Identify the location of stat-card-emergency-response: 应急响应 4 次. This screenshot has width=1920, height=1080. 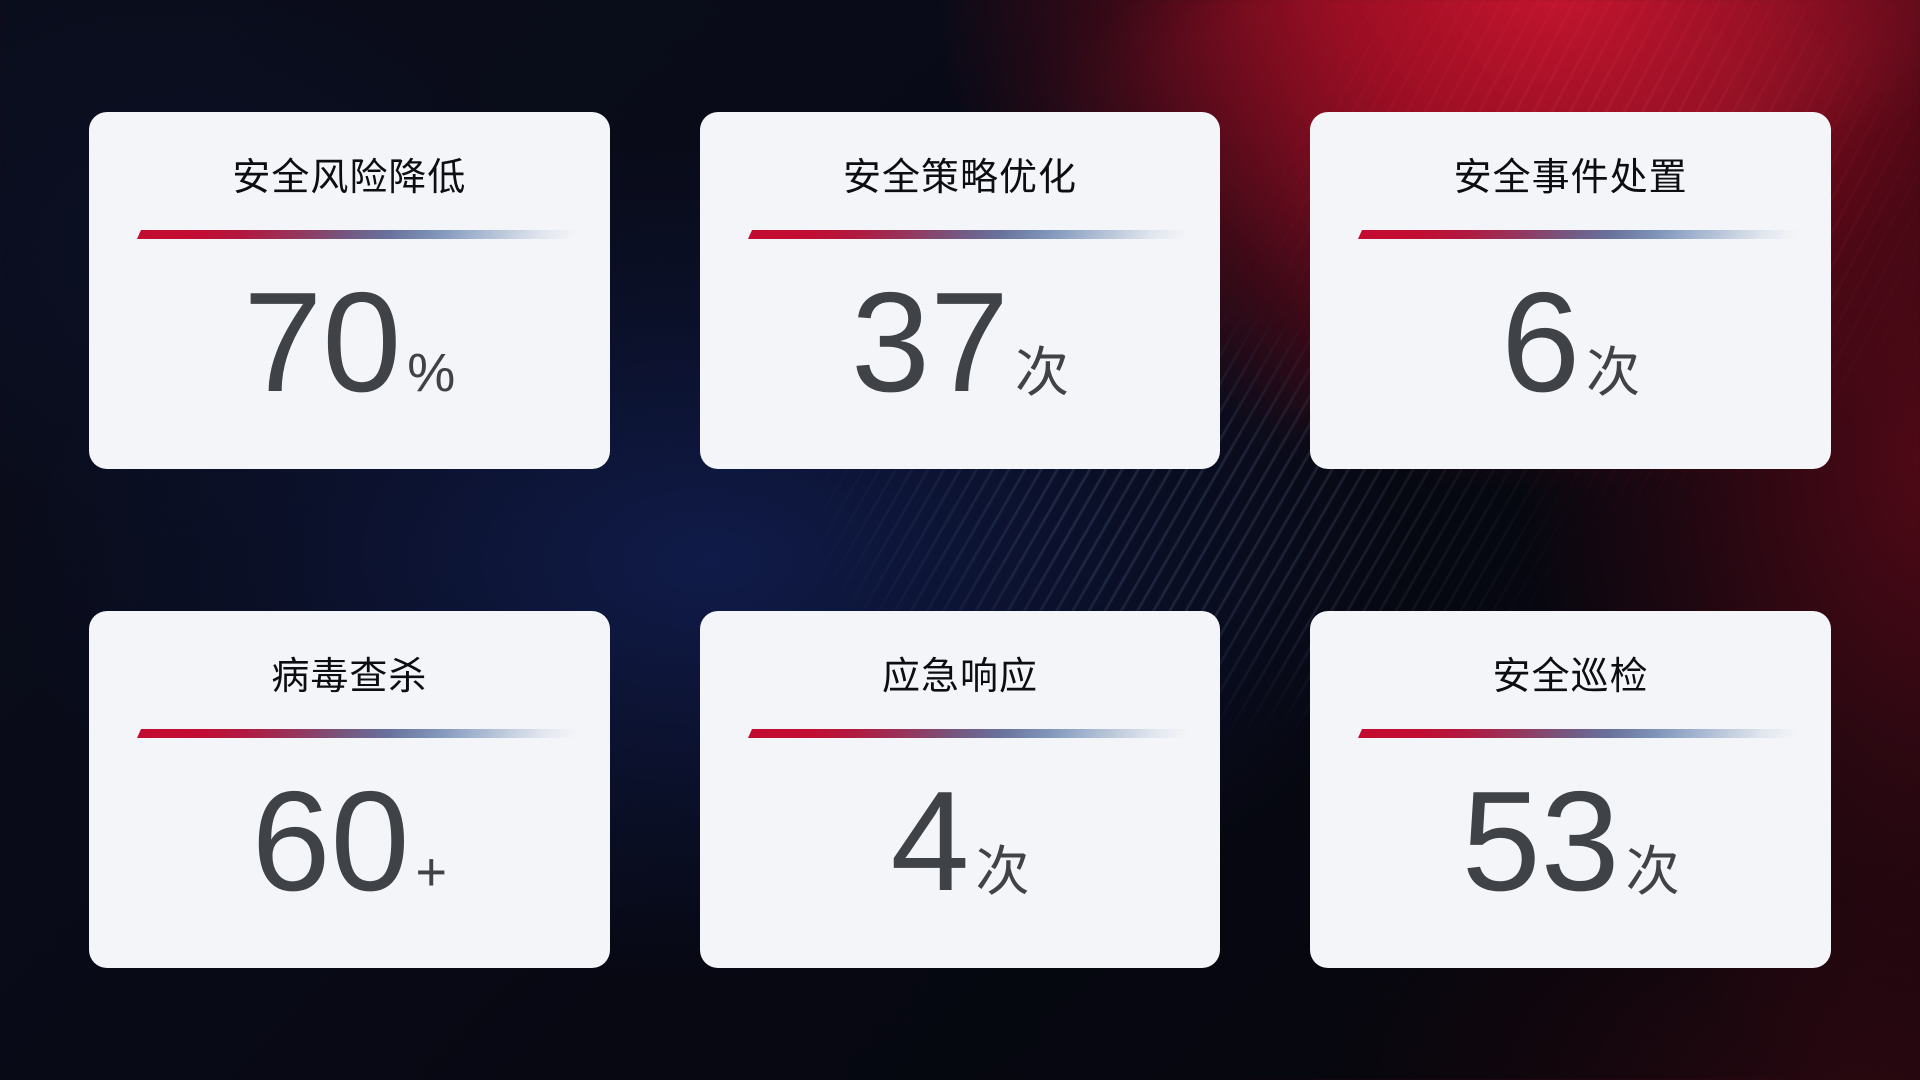
(960, 789).